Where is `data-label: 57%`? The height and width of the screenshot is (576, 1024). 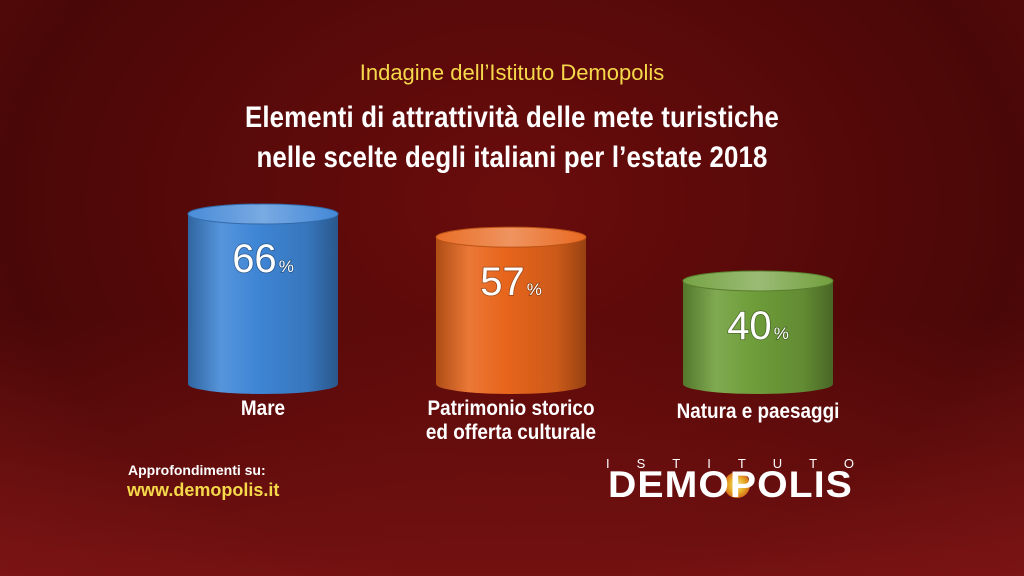
data-label: 57% is located at coordinates (511, 282).